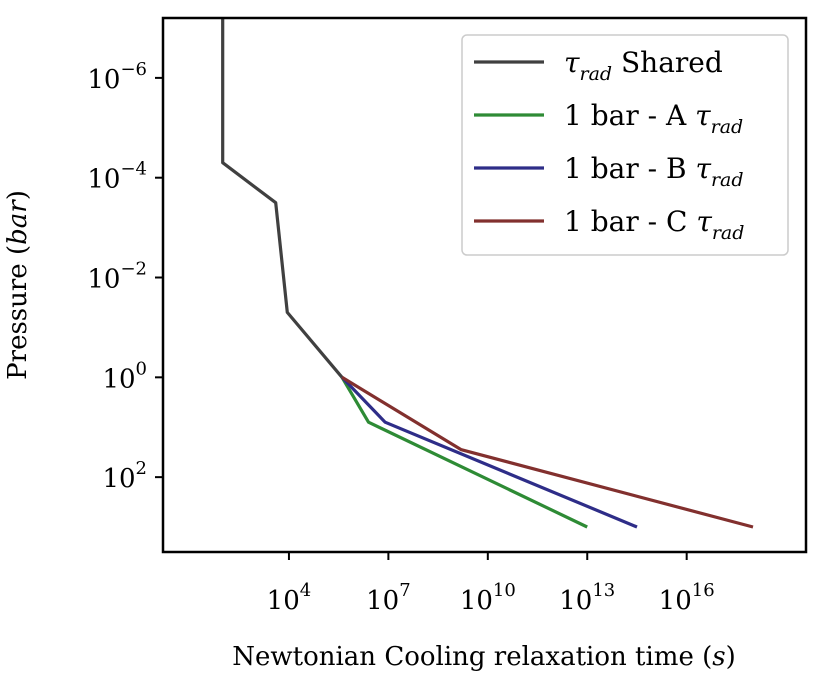 The height and width of the screenshot is (681, 824). What do you see at coordinates (117, 77) in the screenshot?
I see `y-tick-label: 10⁻⁶` at bounding box center [117, 77].